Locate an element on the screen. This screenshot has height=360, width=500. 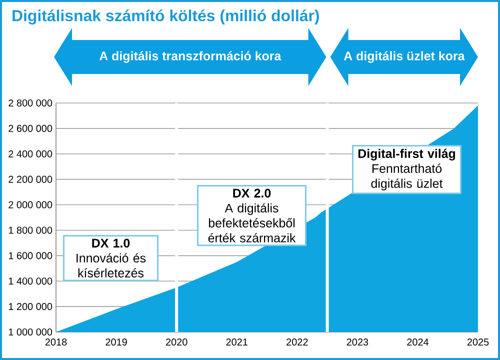
annotation: Digital-first világ is located at coordinates (407, 154).